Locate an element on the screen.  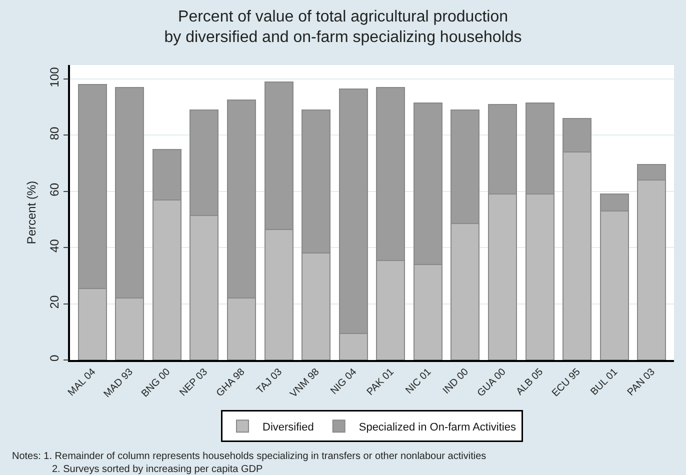
chart-title: Percent of value of total agricultural production by diversified and on-farm specializing households is located at coordinates (343, 27).